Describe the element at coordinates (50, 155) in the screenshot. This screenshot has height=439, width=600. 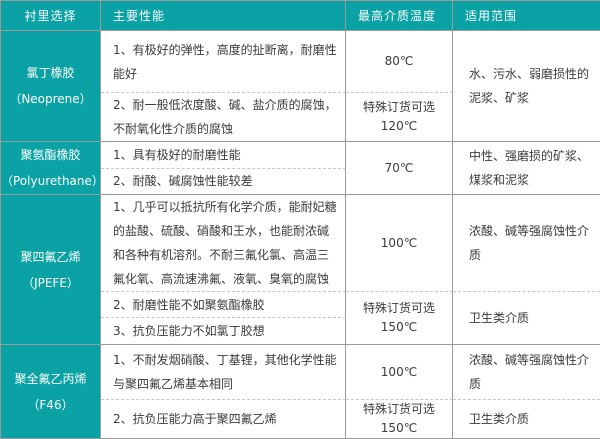
I see `lining-name-cn: 聚氨酯橡胶` at that location.